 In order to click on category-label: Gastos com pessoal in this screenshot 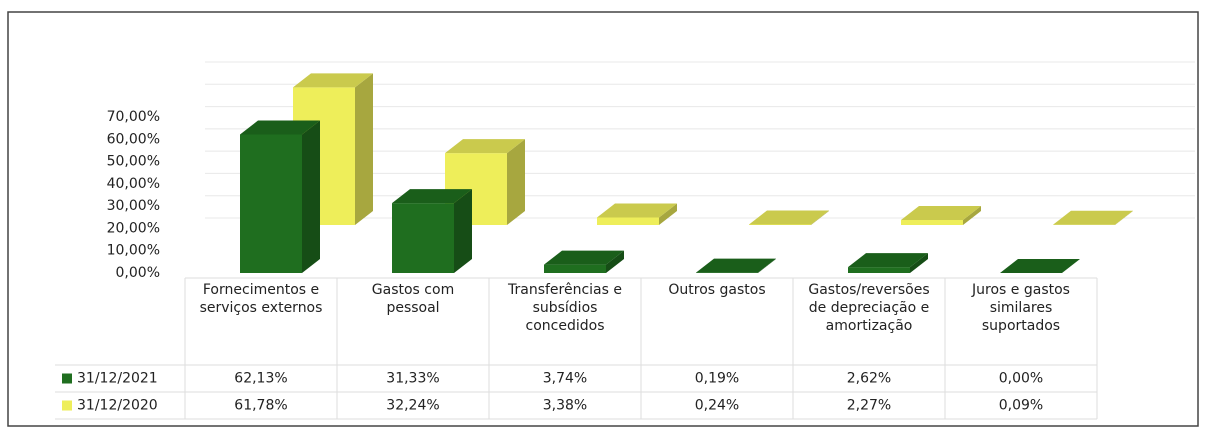, I will do `click(413, 299)`.